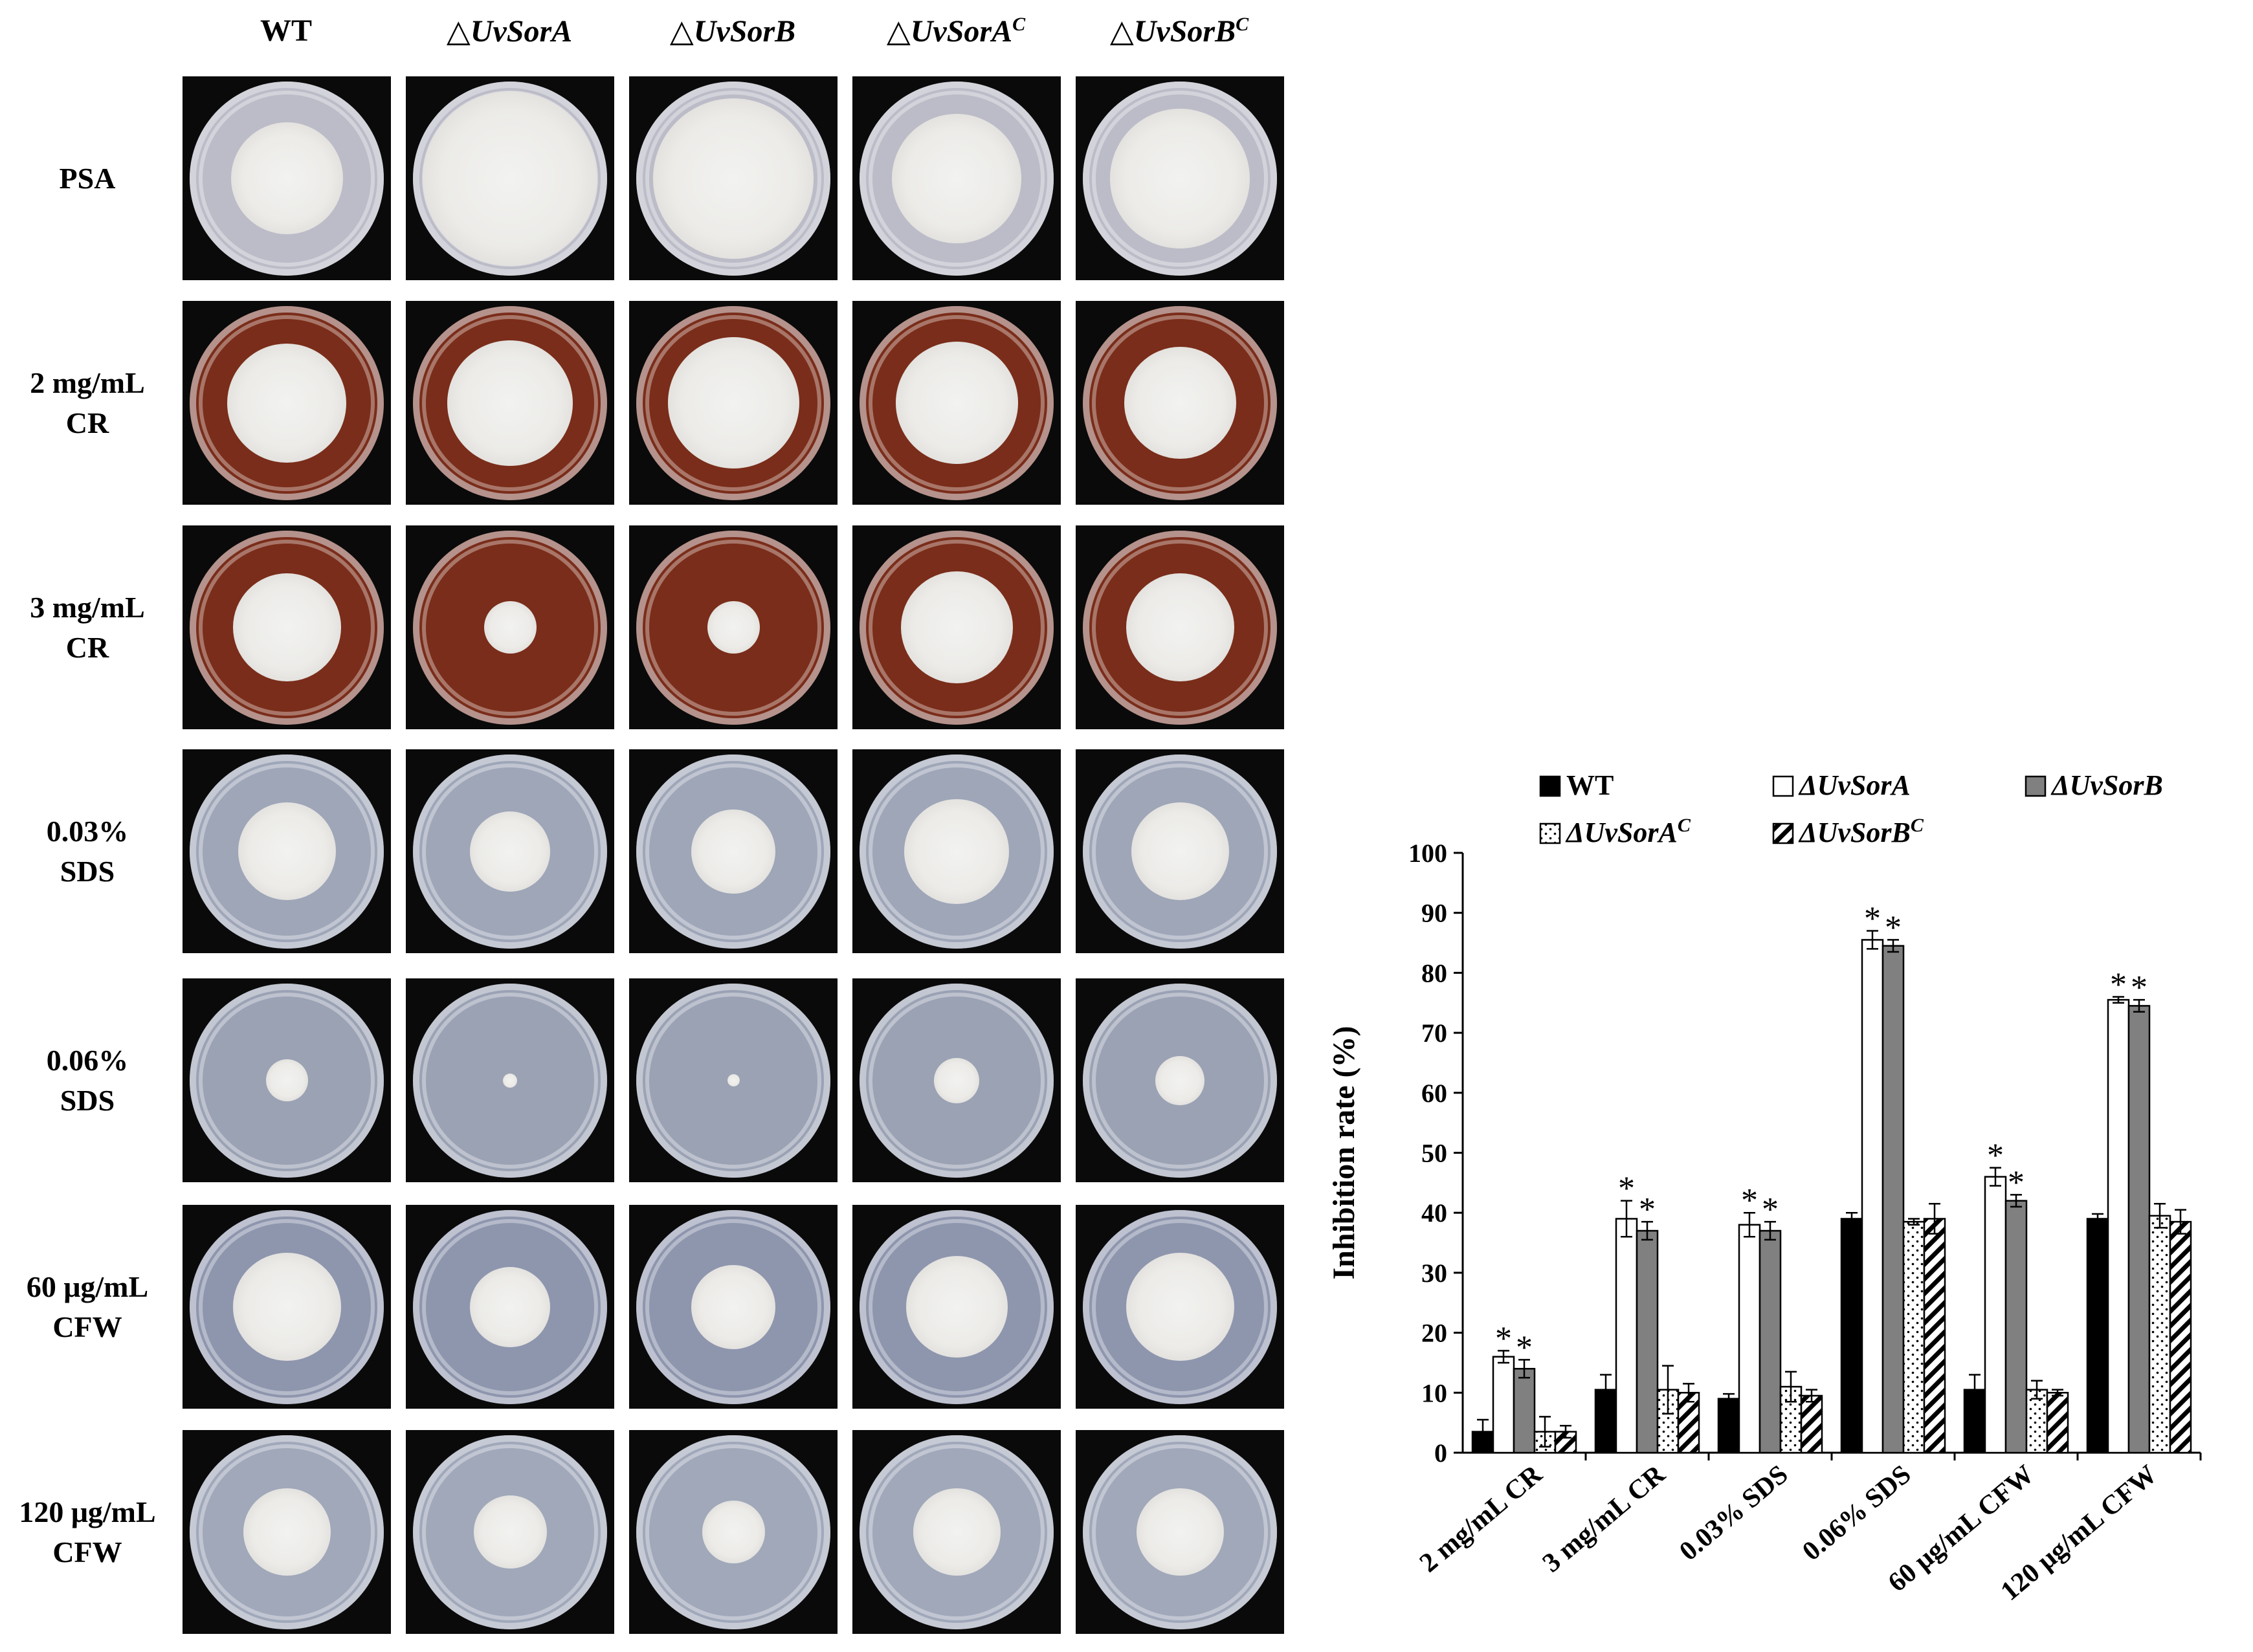  I want to click on legend-label: WT, so click(1590, 785).